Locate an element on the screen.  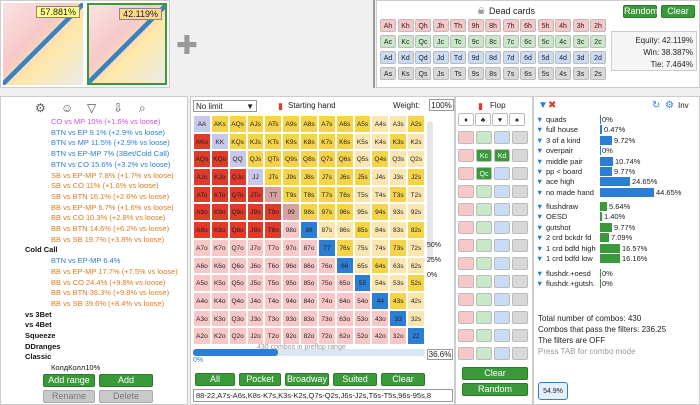
hand-cell-84s: 84s is located at coordinates (380, 230).